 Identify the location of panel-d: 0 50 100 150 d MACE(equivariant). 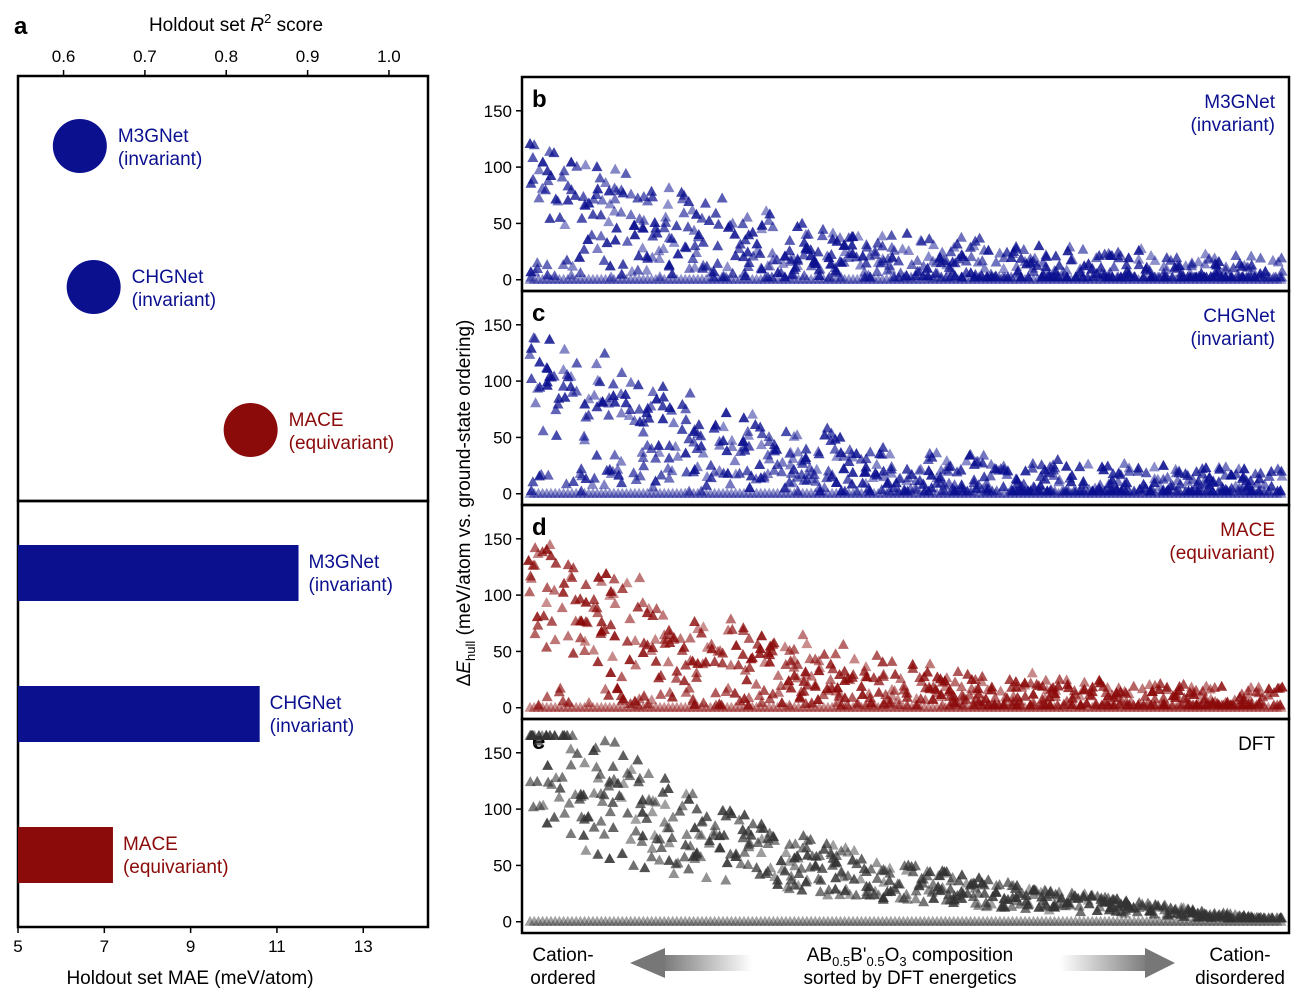
(887, 612).